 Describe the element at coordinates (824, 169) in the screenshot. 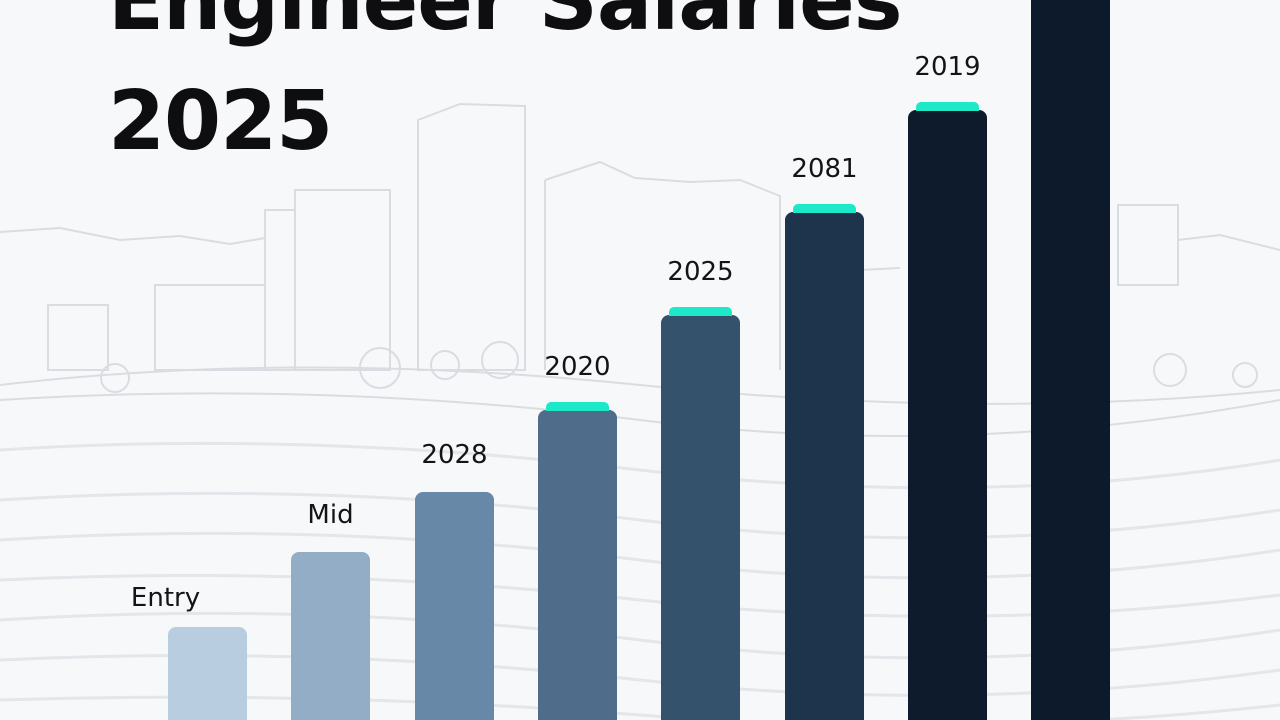

I see `bar-label: 2081` at that location.